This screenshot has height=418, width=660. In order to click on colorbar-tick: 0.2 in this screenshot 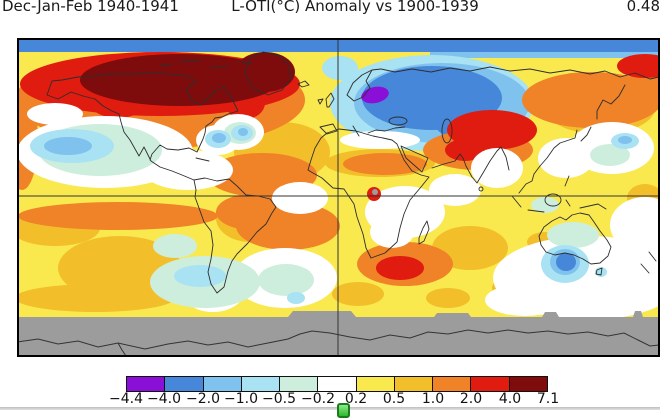, I will do `click(356, 399)`.